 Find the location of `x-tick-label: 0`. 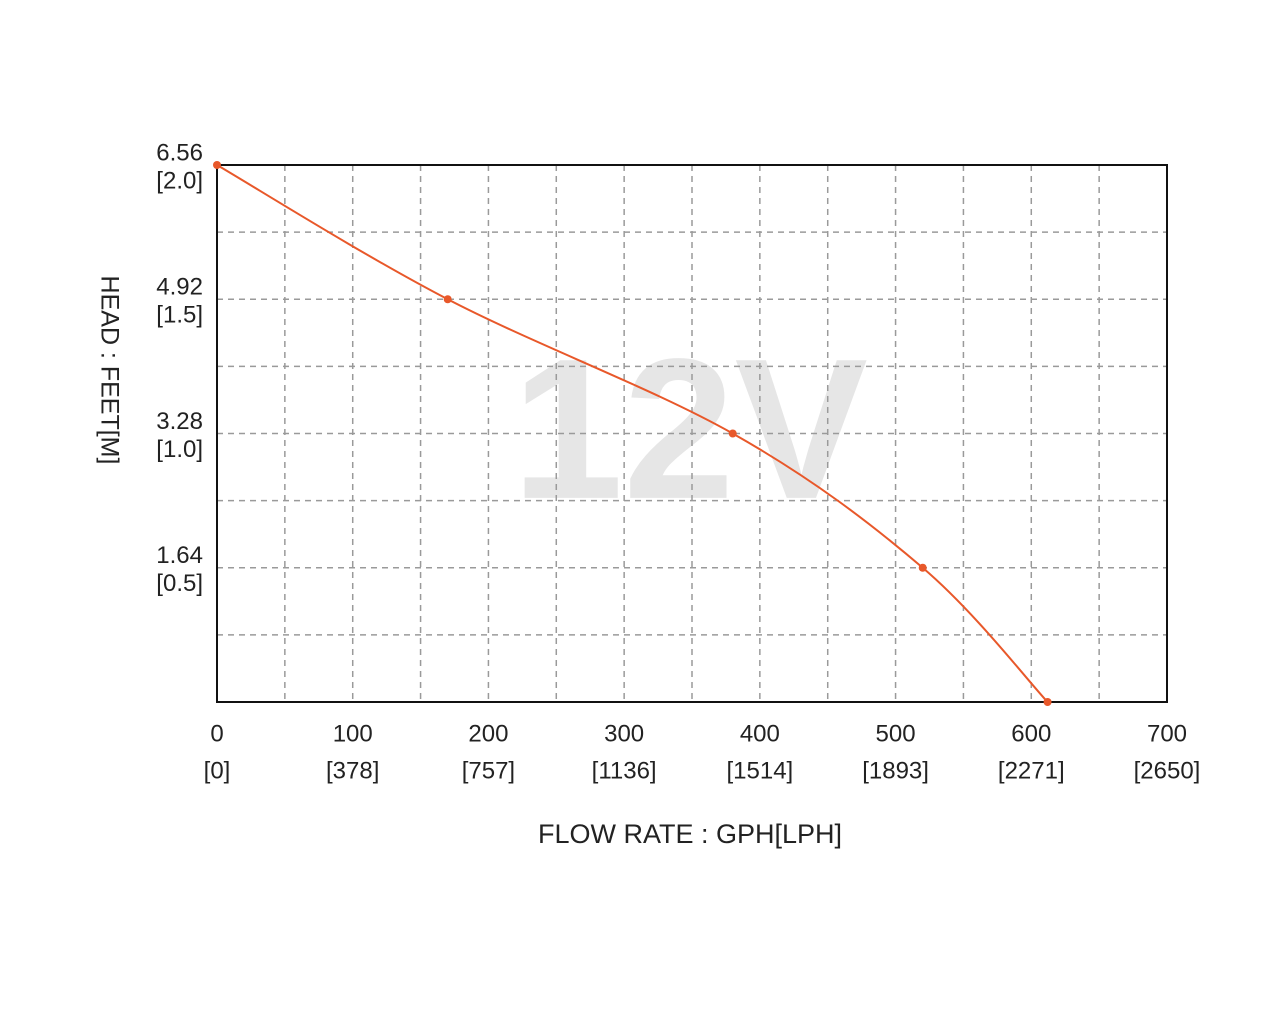

x-tick-label: 0 is located at coordinates (216, 733).